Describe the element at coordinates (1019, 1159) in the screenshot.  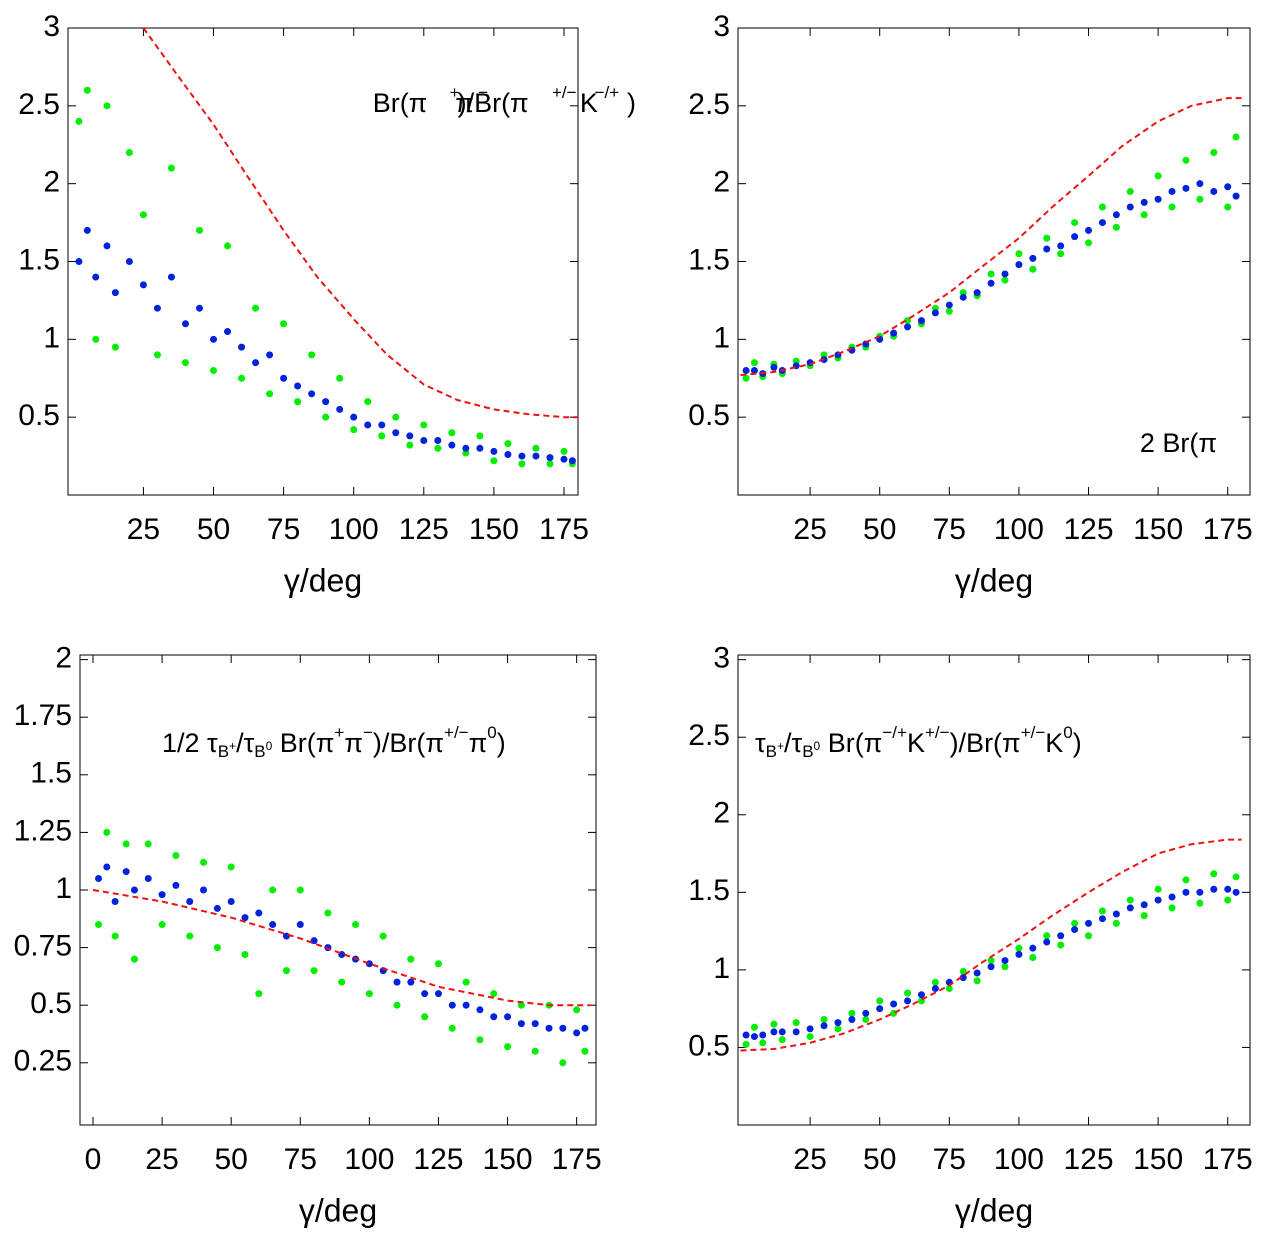
I see `x-tick-label: 100` at that location.